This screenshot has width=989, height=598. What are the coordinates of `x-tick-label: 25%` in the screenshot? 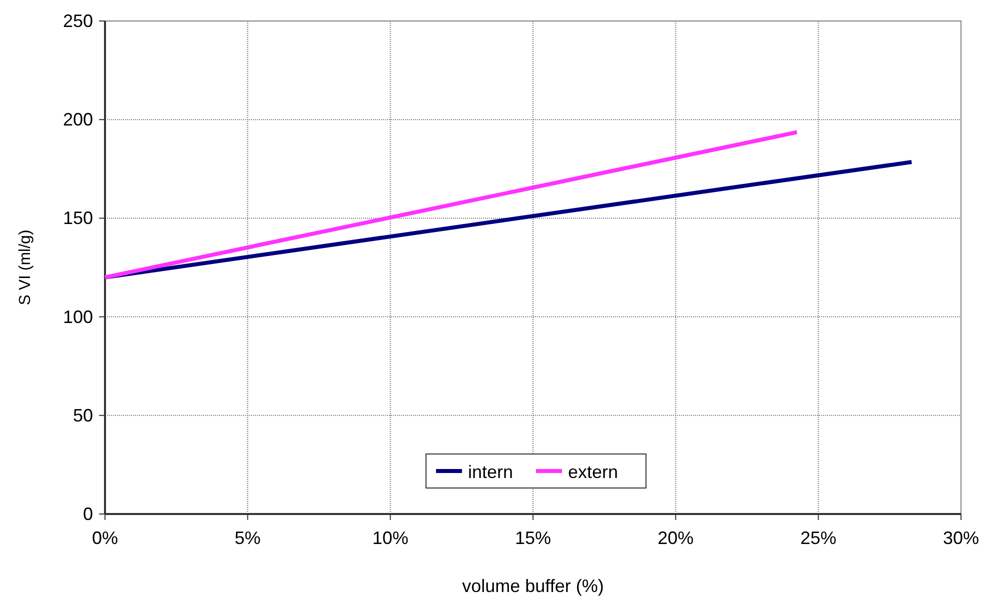 It's located at (818, 538).